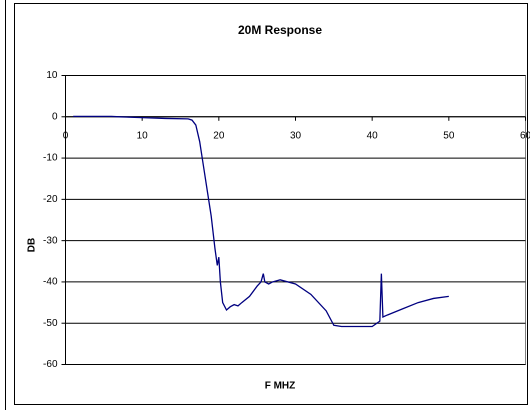 The image size is (530, 410). I want to click on y-tick-label: 0, so click(55, 116).